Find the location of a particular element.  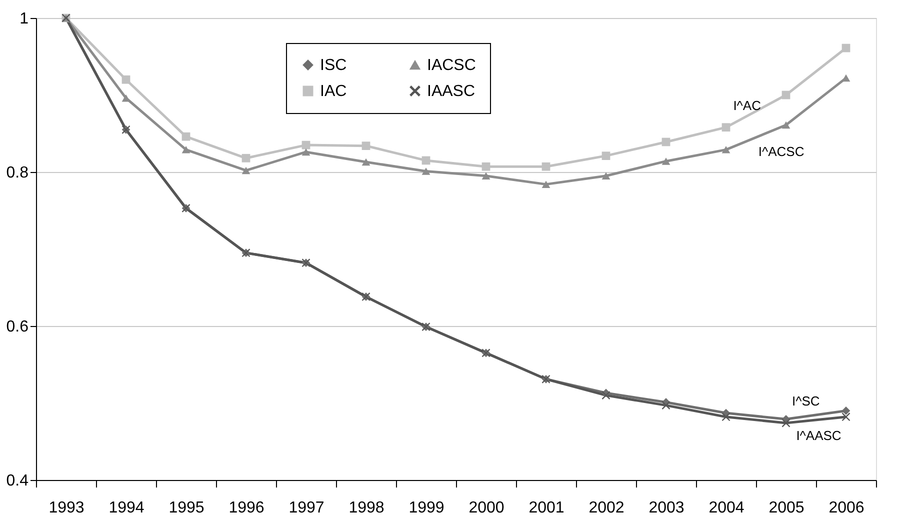

x-tick-label: 2005 is located at coordinates (786, 508).